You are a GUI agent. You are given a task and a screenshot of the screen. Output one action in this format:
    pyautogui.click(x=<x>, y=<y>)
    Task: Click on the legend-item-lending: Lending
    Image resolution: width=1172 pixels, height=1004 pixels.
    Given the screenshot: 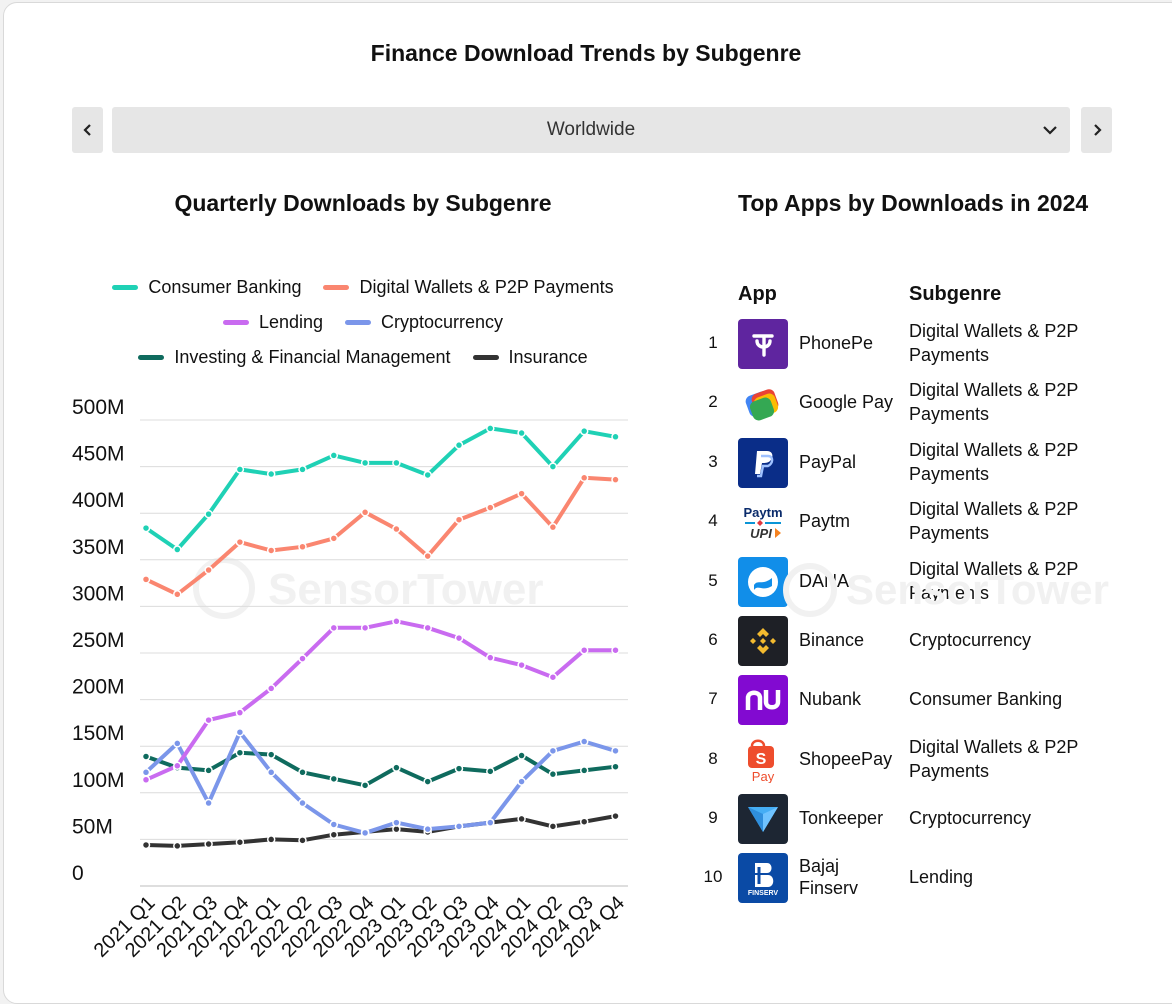 What is the action you would take?
    pyautogui.click(x=272, y=322)
    